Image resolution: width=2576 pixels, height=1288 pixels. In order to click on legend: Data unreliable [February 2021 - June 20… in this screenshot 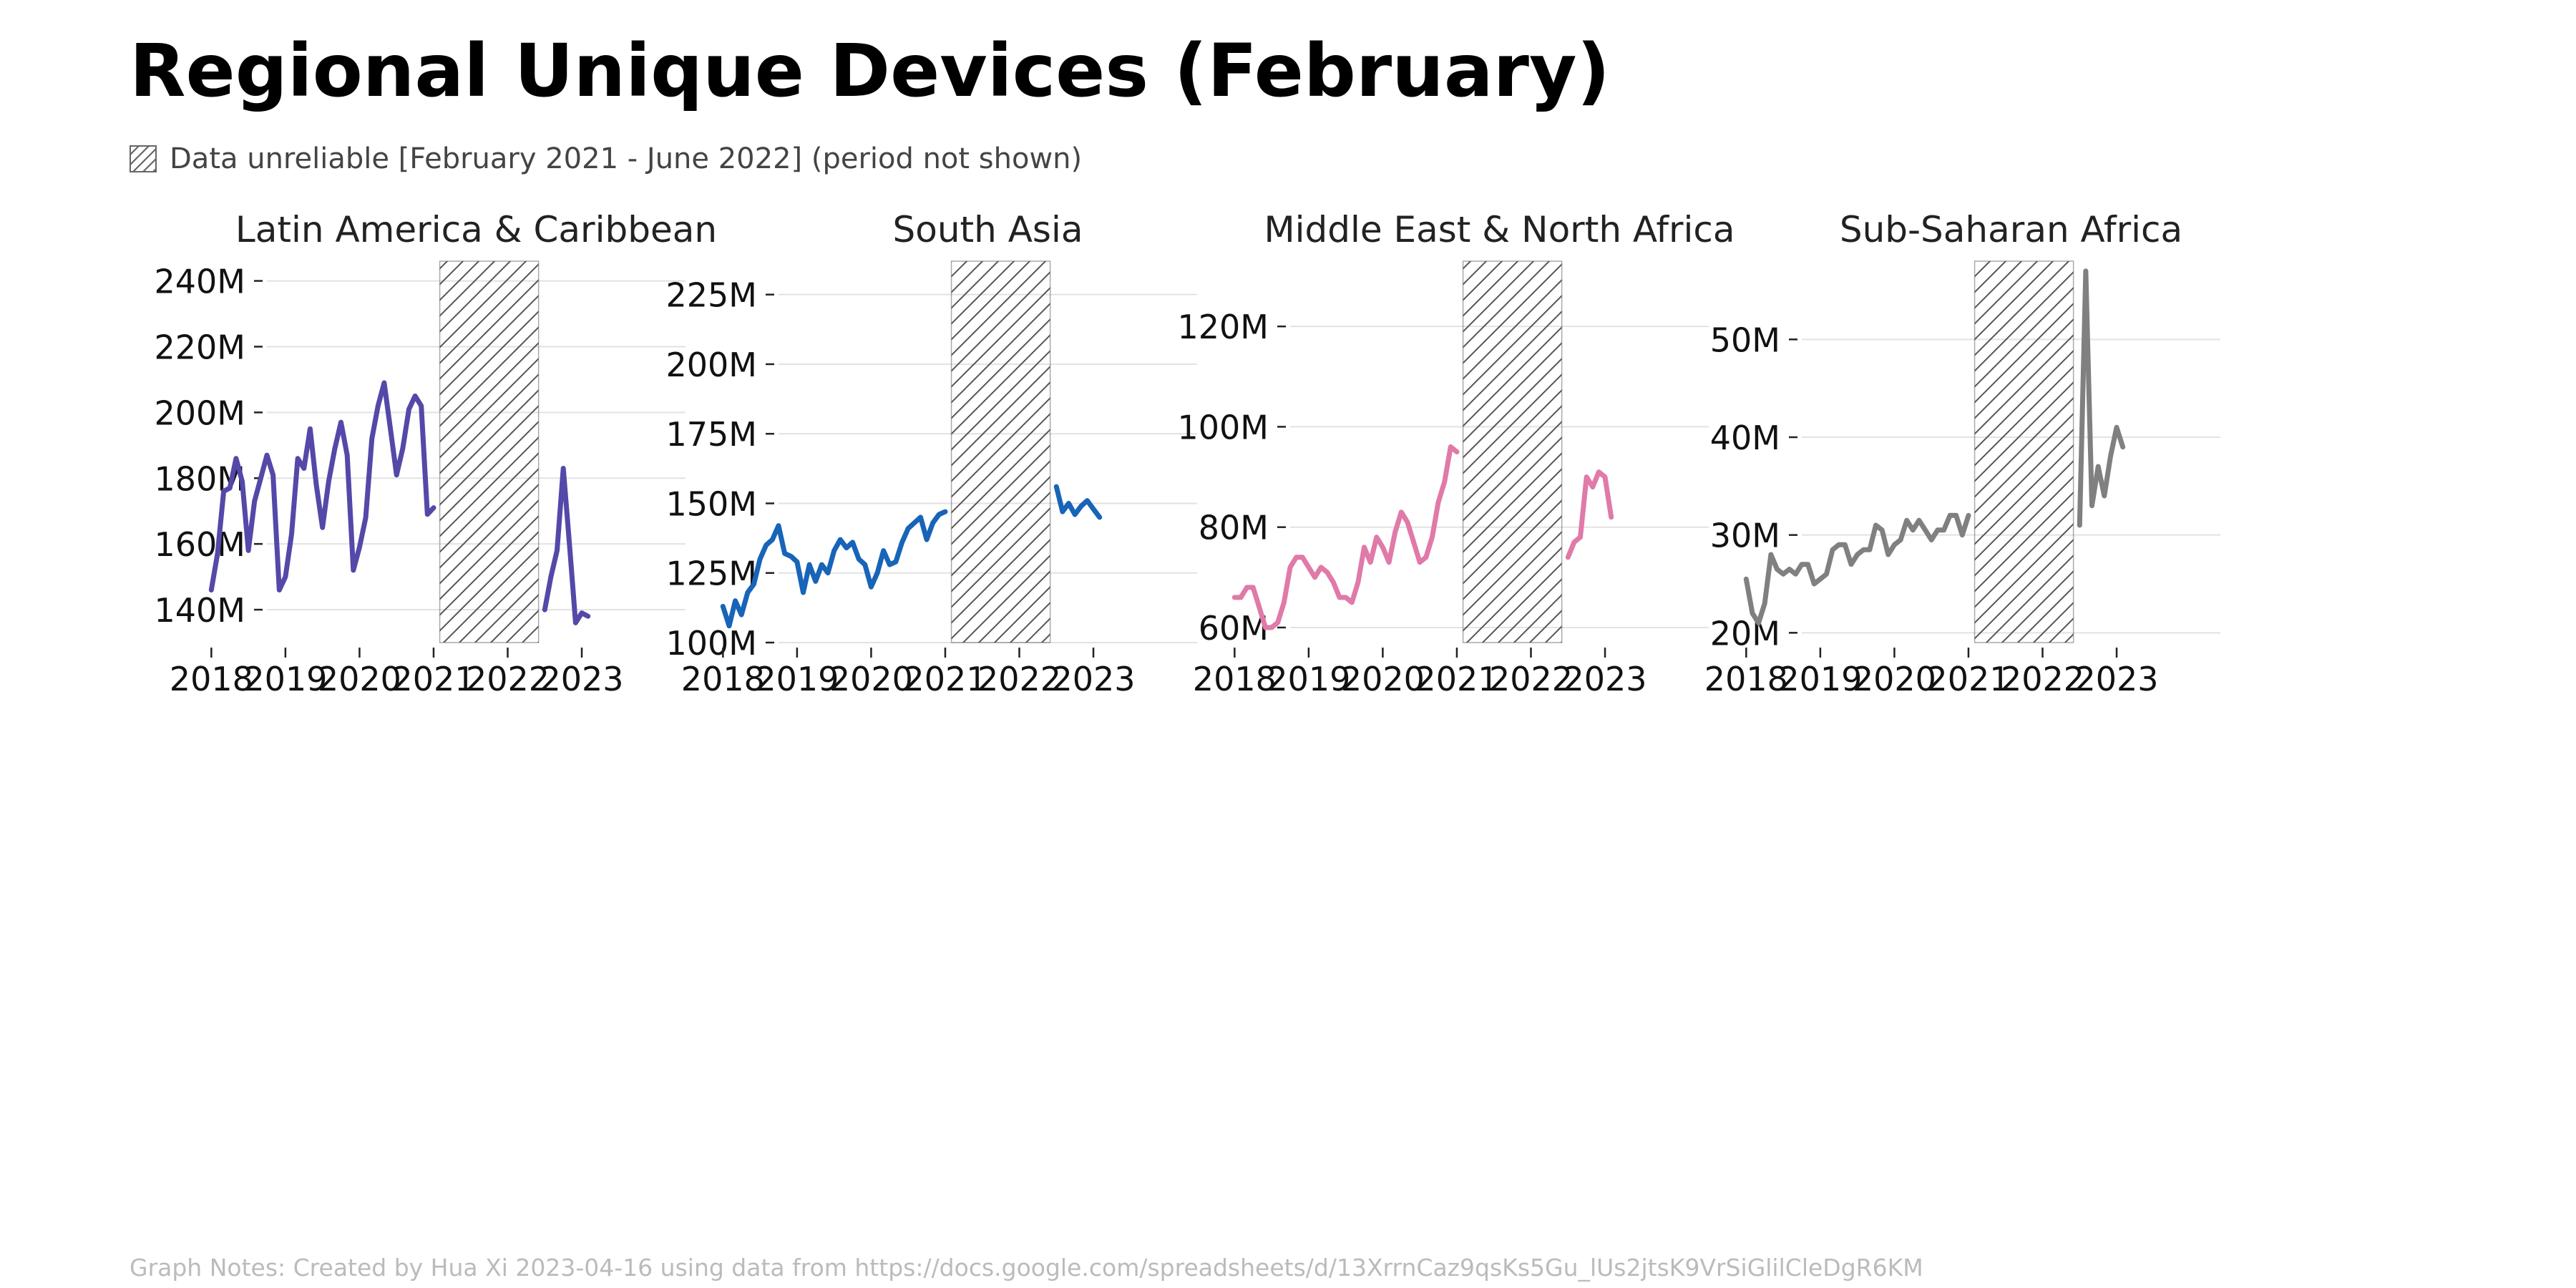, I will do `click(606, 158)`.